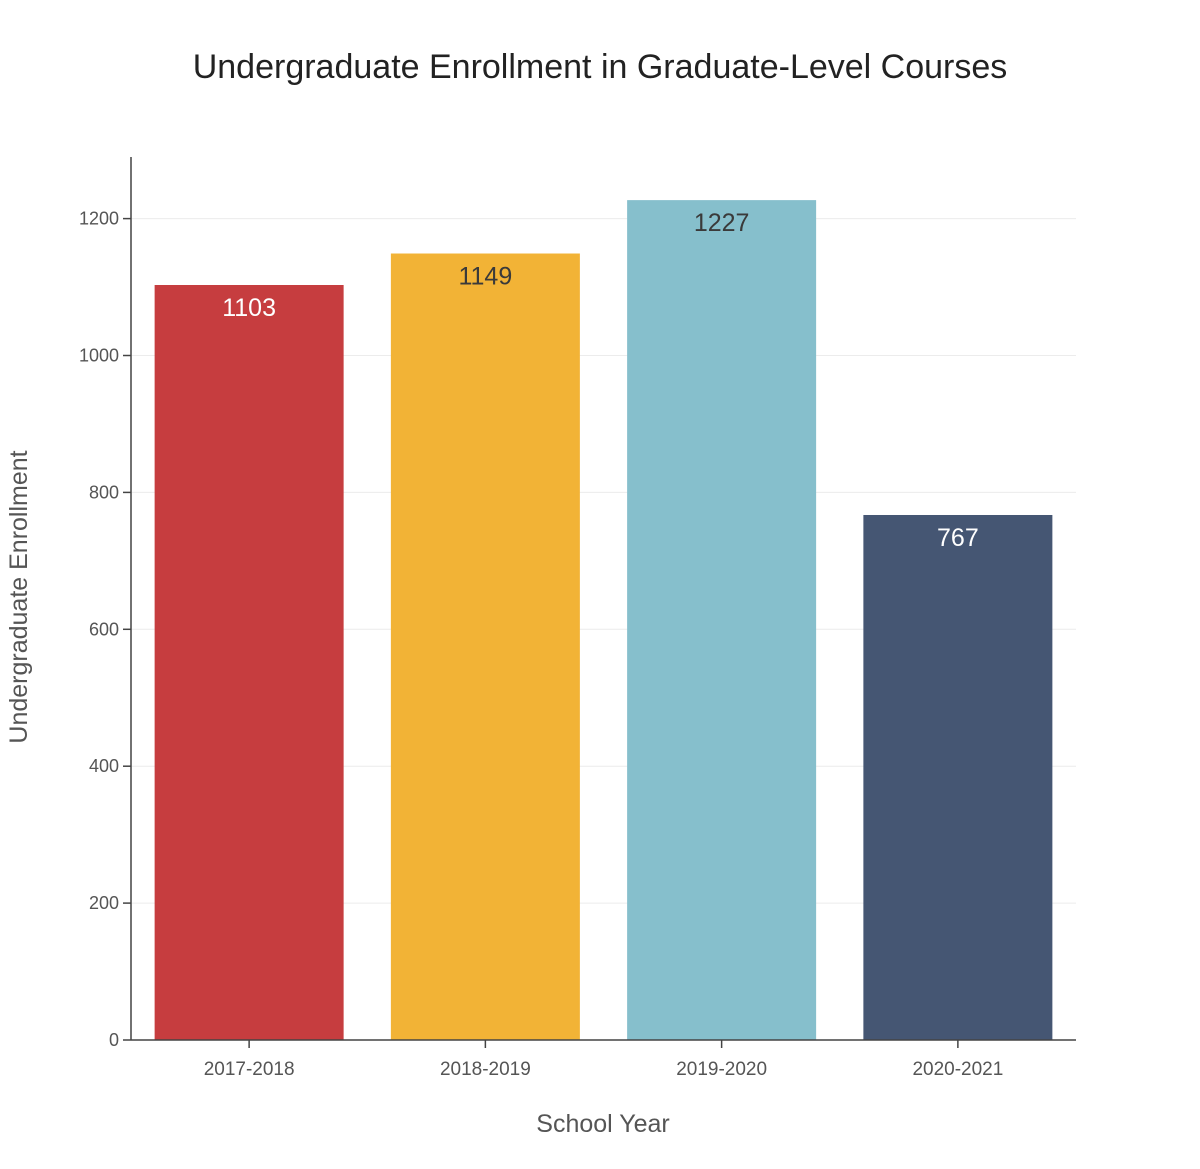 The width and height of the screenshot is (1200, 1169). I want to click on y-tick-label-1000: 1000, so click(99, 356).